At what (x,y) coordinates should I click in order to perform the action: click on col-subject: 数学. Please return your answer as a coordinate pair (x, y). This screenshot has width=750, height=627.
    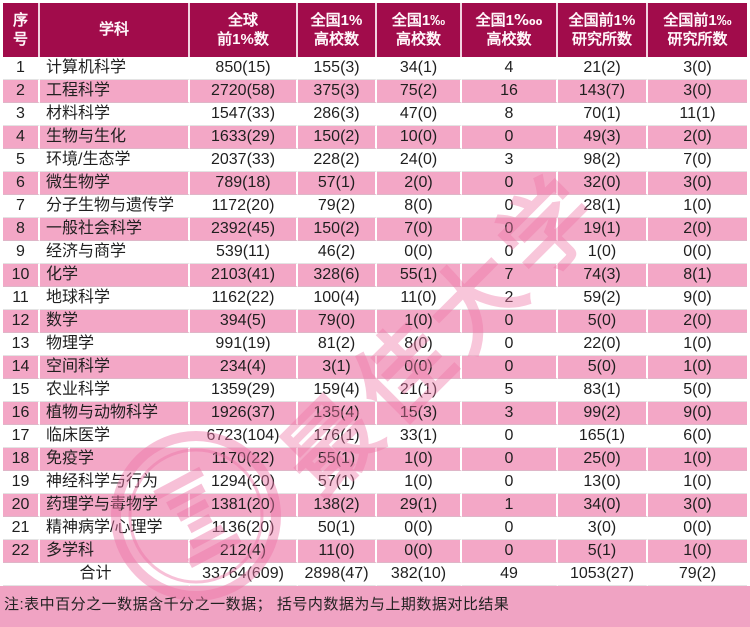
    Looking at the image, I should click on (115, 321).